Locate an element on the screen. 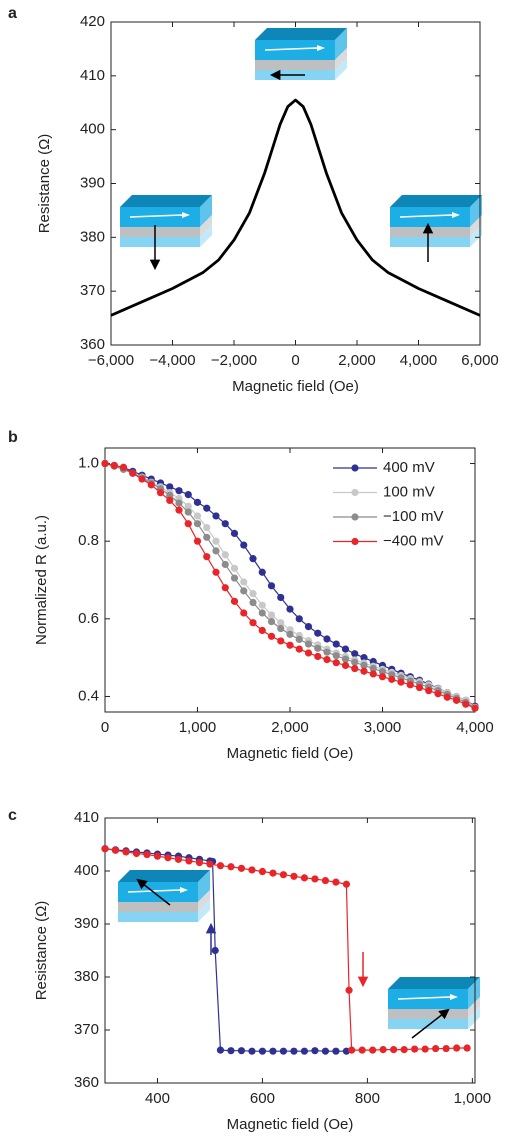 The image size is (505, 1147). y-tick-label: 400 is located at coordinates (92, 129).